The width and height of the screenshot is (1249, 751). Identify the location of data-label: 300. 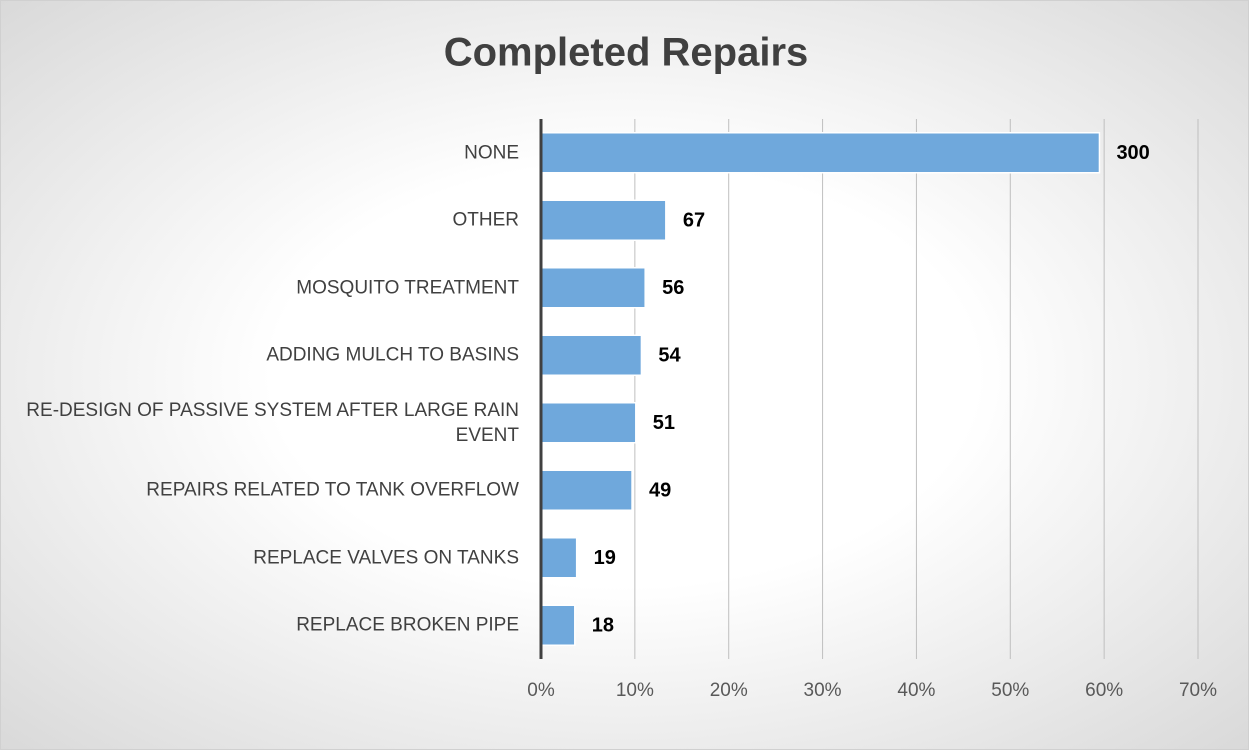
(1132, 153).